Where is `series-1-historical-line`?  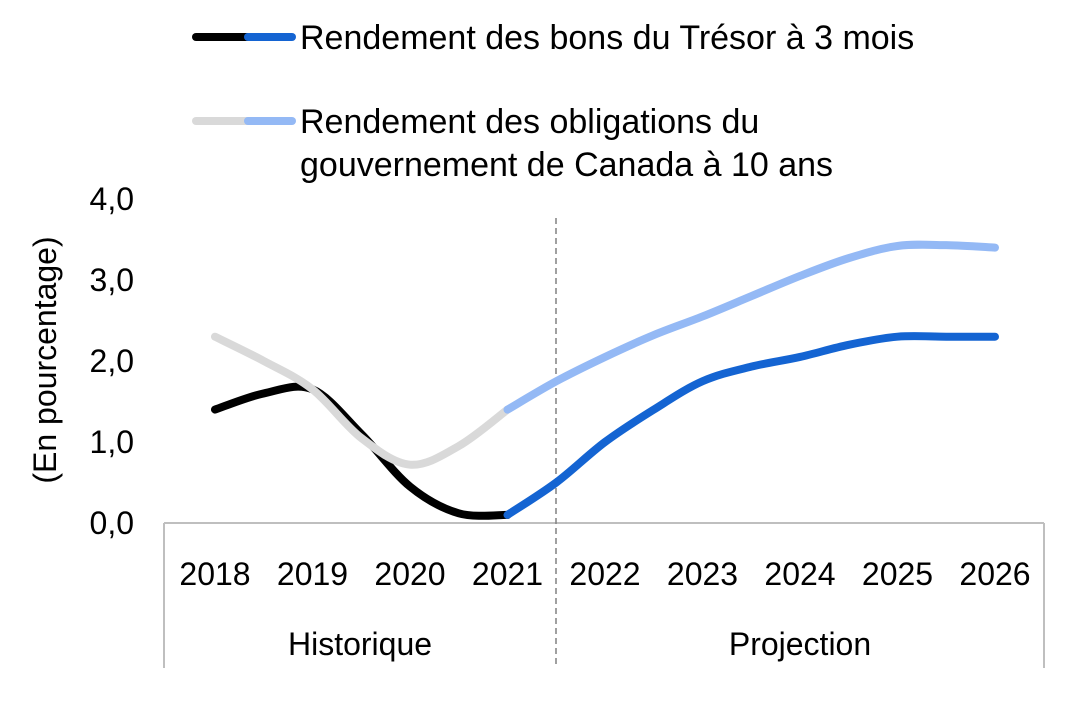 series-1-historical-line is located at coordinates (361, 400).